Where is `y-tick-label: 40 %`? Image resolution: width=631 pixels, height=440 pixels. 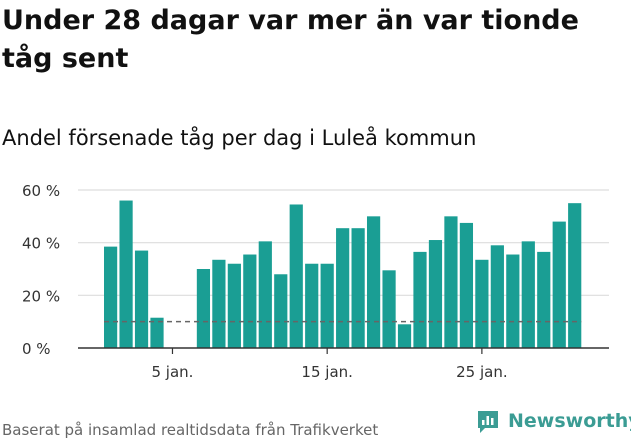 y-tick-label: 40 % is located at coordinates (41, 244).